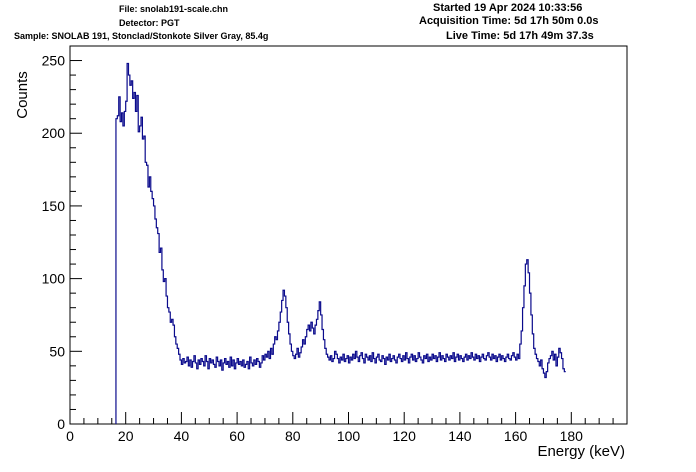 Image resolution: width=696 pixels, height=472 pixels. I want to click on x-tick-label: 100, so click(349, 436).